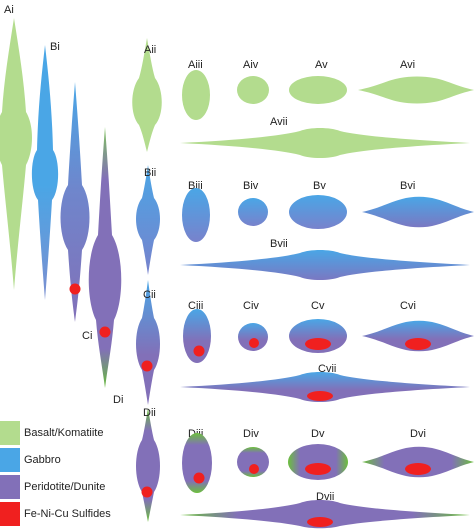 This screenshot has width=474, height=529. I want to click on label-Bvi: Bvi, so click(407, 186).